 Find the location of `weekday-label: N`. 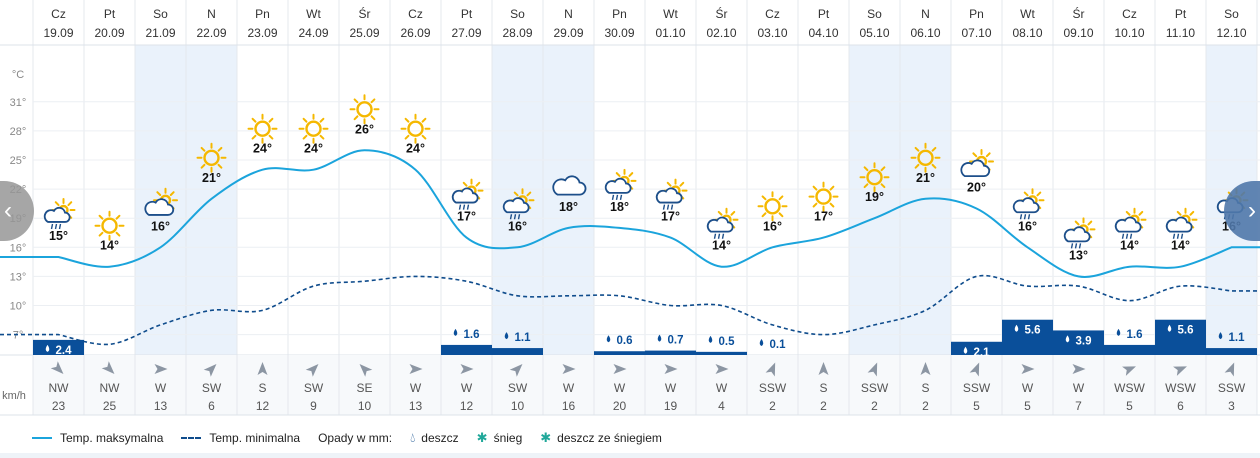

weekday-label: N is located at coordinates (211, 14).